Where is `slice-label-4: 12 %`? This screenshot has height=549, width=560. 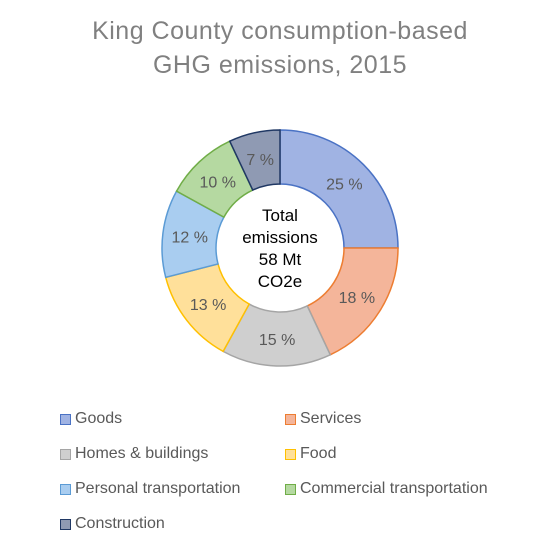 slice-label-4: 12 % is located at coordinates (189, 238).